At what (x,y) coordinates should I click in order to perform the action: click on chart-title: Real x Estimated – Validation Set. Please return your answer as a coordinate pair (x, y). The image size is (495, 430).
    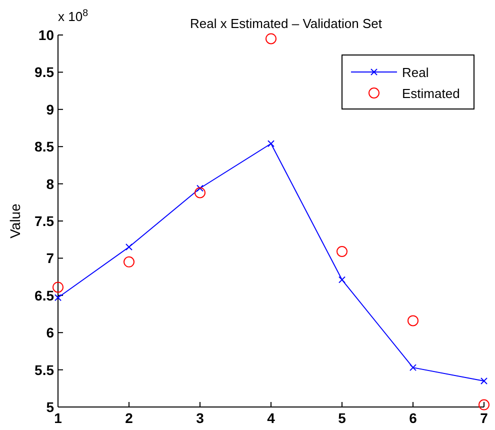
    Looking at the image, I should click on (286, 23).